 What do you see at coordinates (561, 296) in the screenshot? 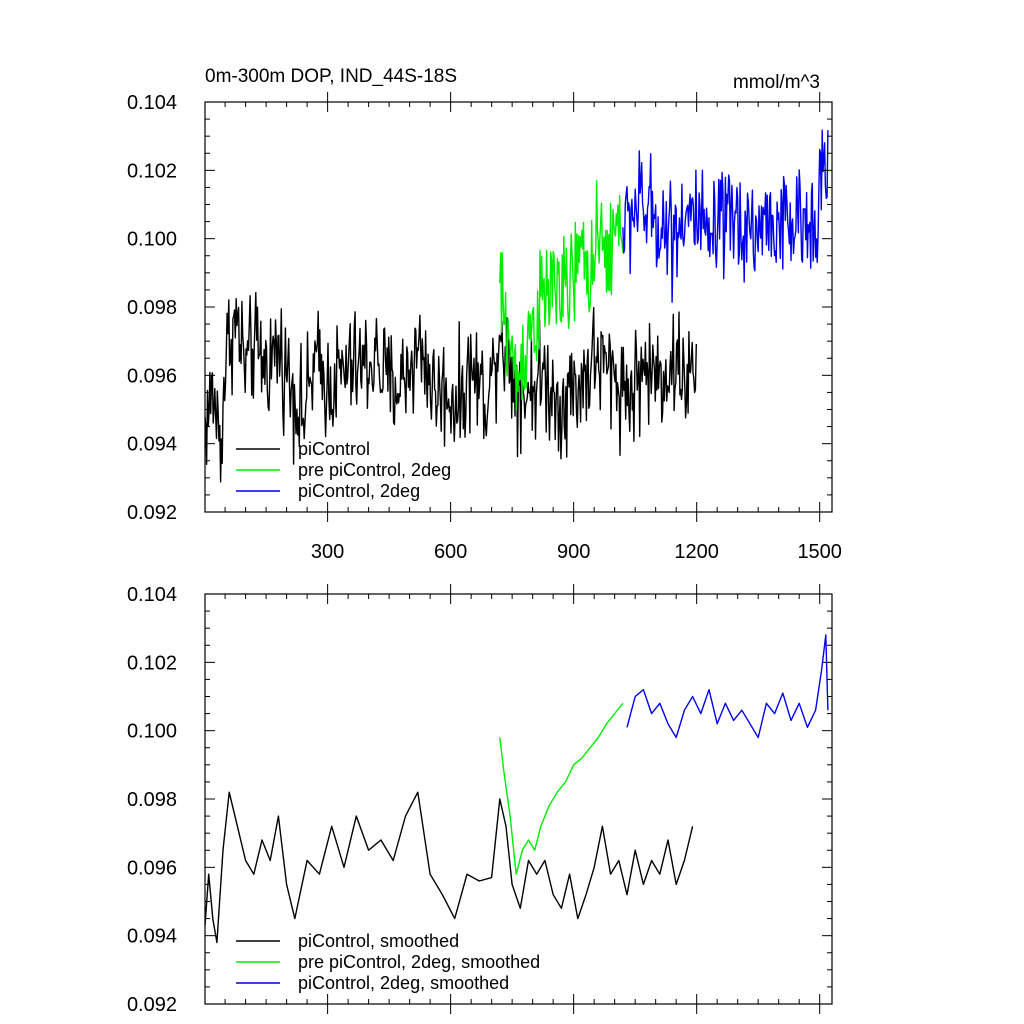
I see `series-line-pre-picontrol-2deg` at bounding box center [561, 296].